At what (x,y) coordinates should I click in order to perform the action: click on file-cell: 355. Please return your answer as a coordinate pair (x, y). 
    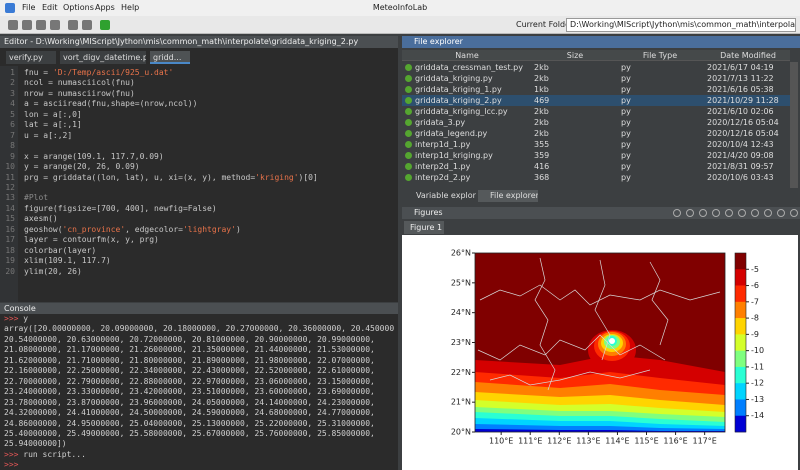
    Looking at the image, I should click on (542, 144).